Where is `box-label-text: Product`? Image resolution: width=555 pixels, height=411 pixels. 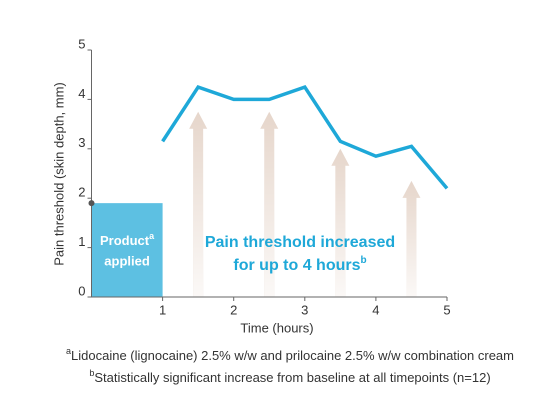
box-label-text: Product is located at coordinates (125, 240).